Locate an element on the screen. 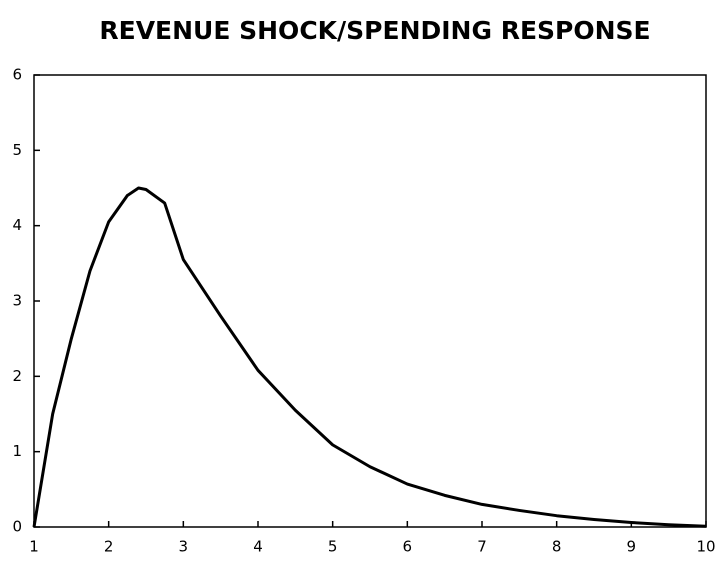 This screenshot has height=567, width=721. x-tick-label: 10 is located at coordinates (705, 547).